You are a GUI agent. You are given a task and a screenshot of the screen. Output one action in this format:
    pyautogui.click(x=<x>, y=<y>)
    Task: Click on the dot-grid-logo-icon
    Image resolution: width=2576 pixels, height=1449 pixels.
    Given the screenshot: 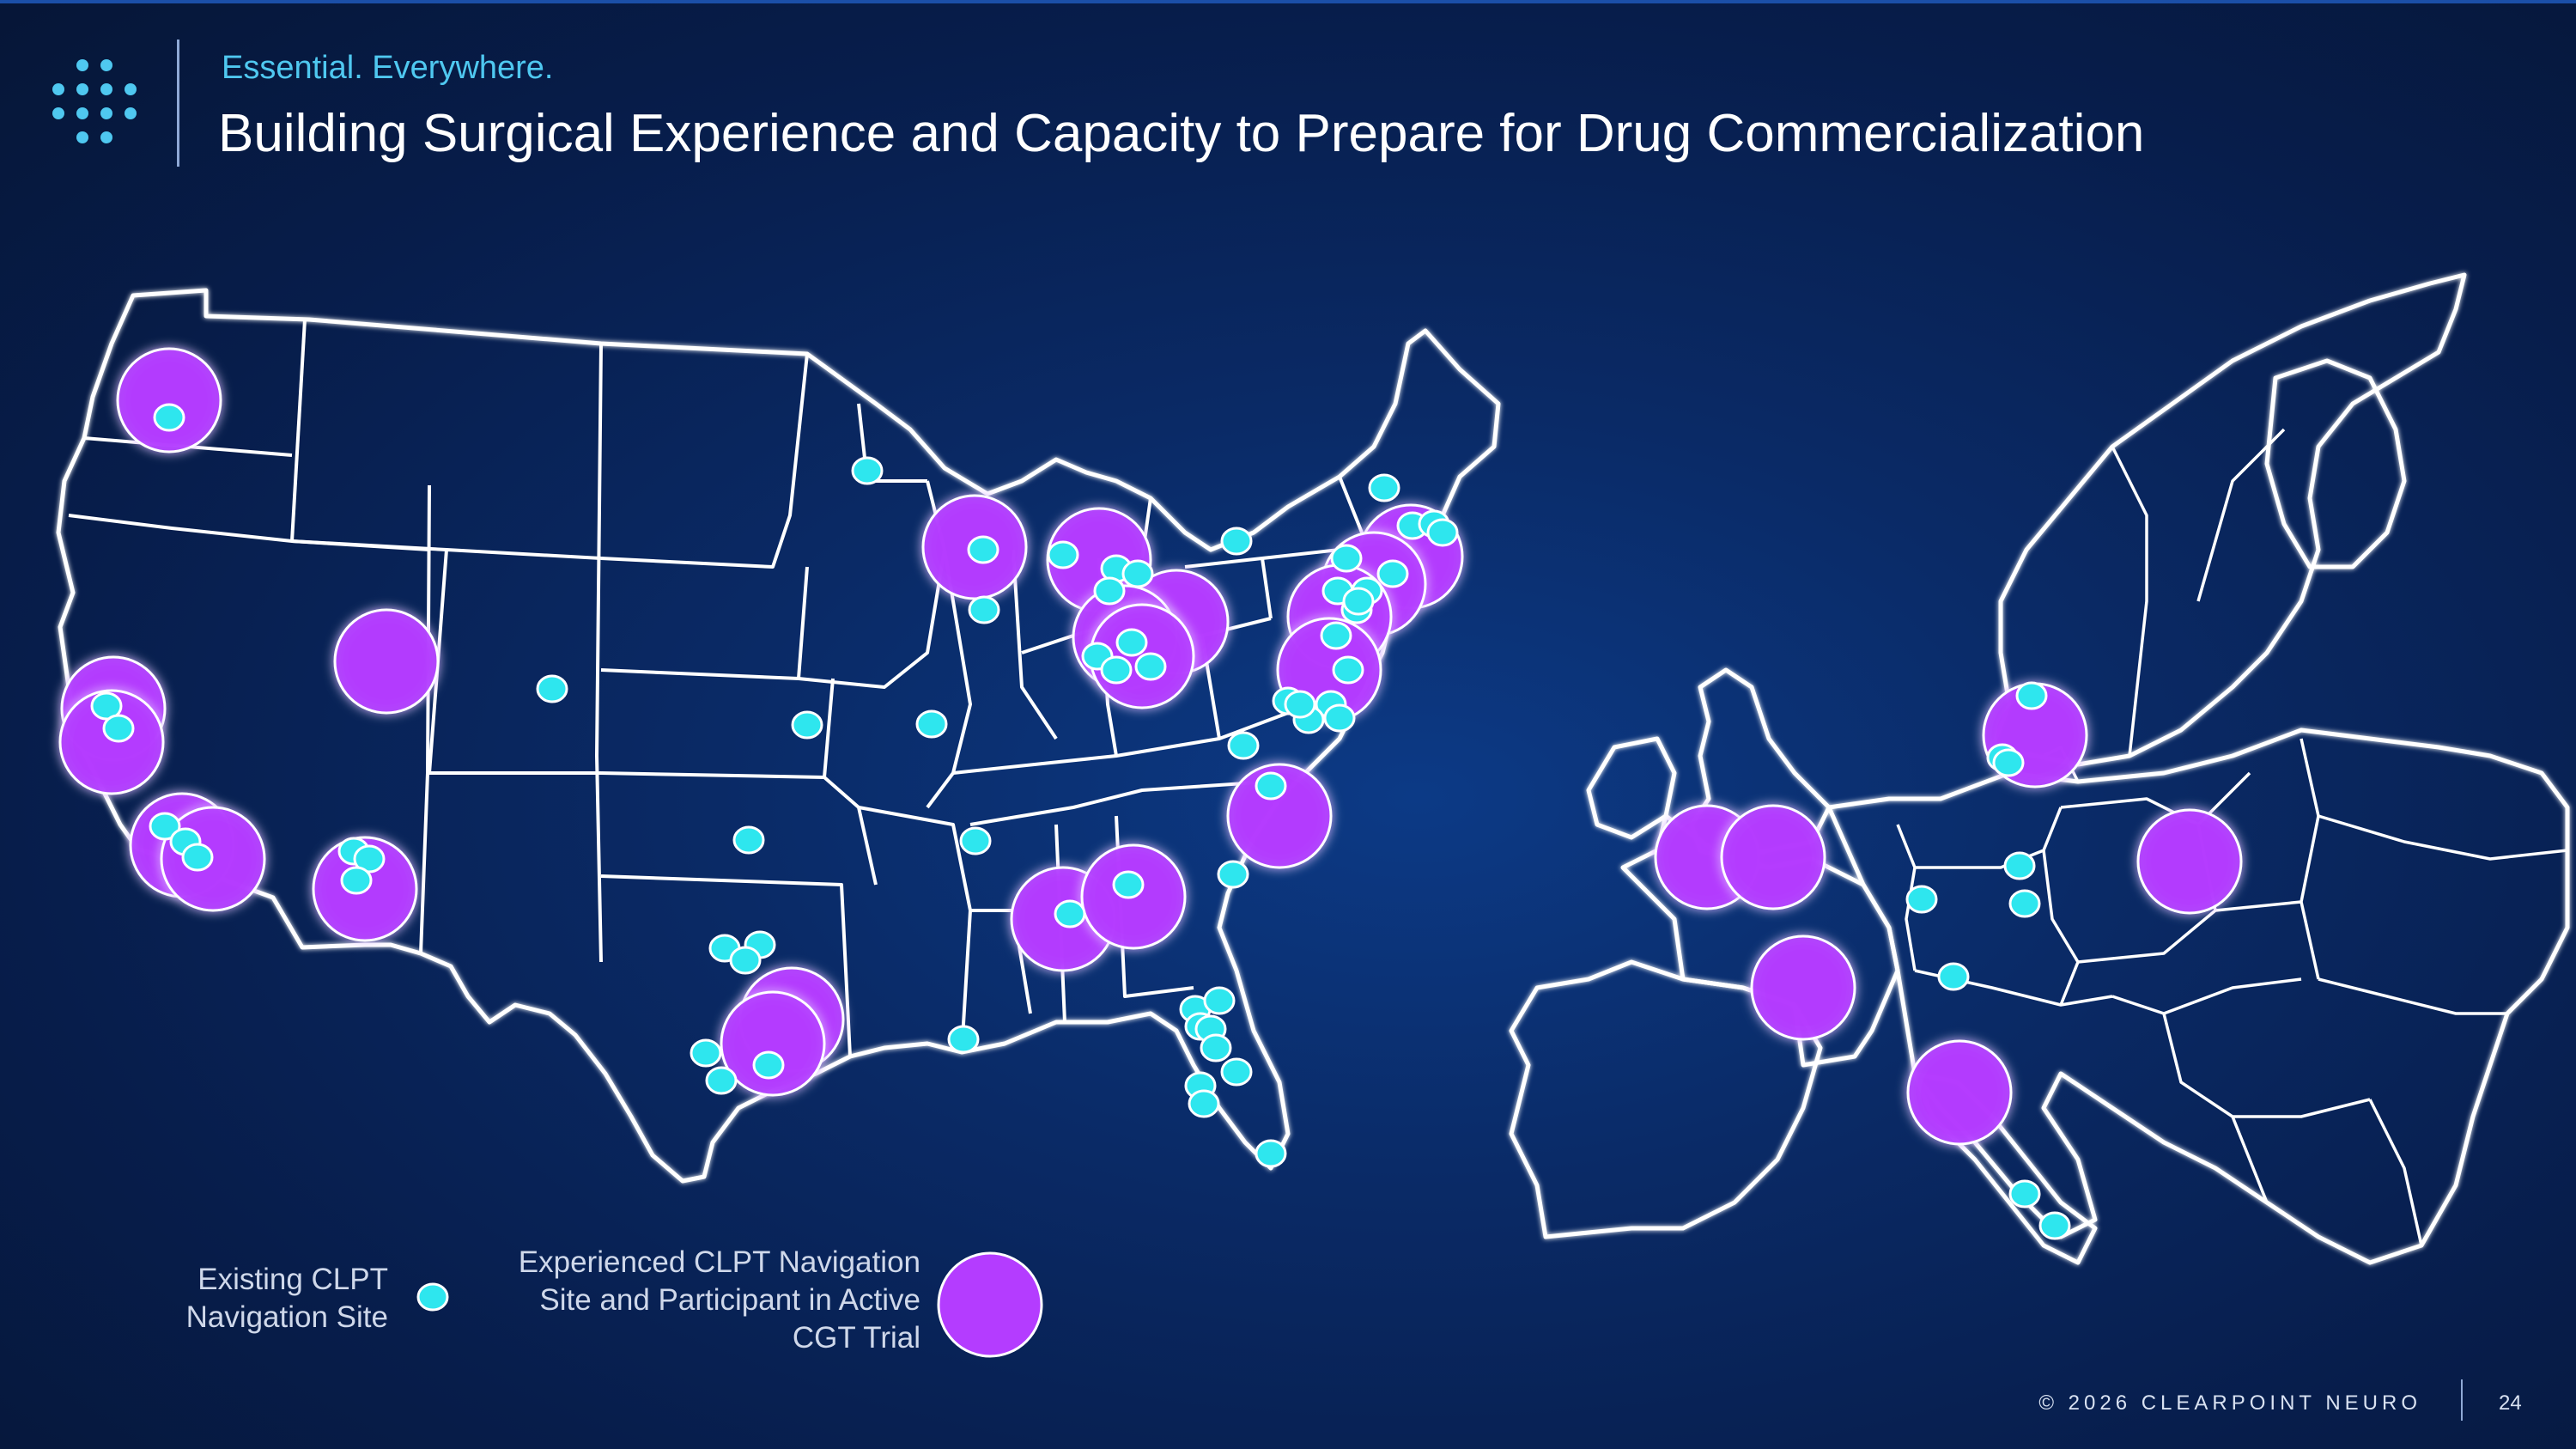 What is the action you would take?
    pyautogui.click(x=94, y=101)
    